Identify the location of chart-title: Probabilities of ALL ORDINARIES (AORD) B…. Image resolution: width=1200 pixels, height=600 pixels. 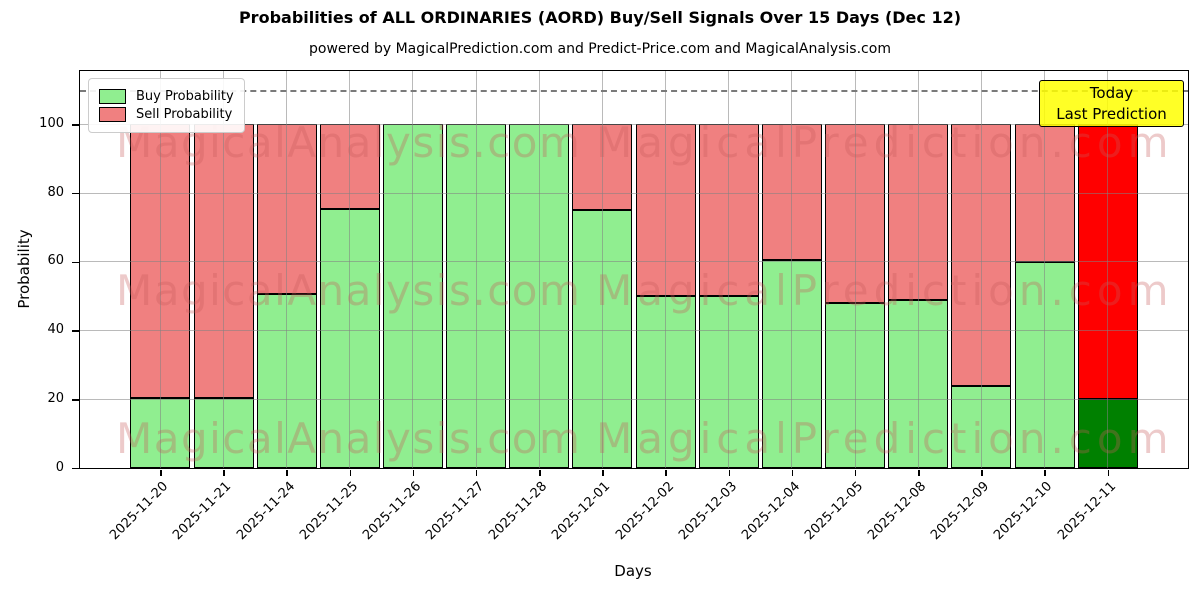
(600, 17).